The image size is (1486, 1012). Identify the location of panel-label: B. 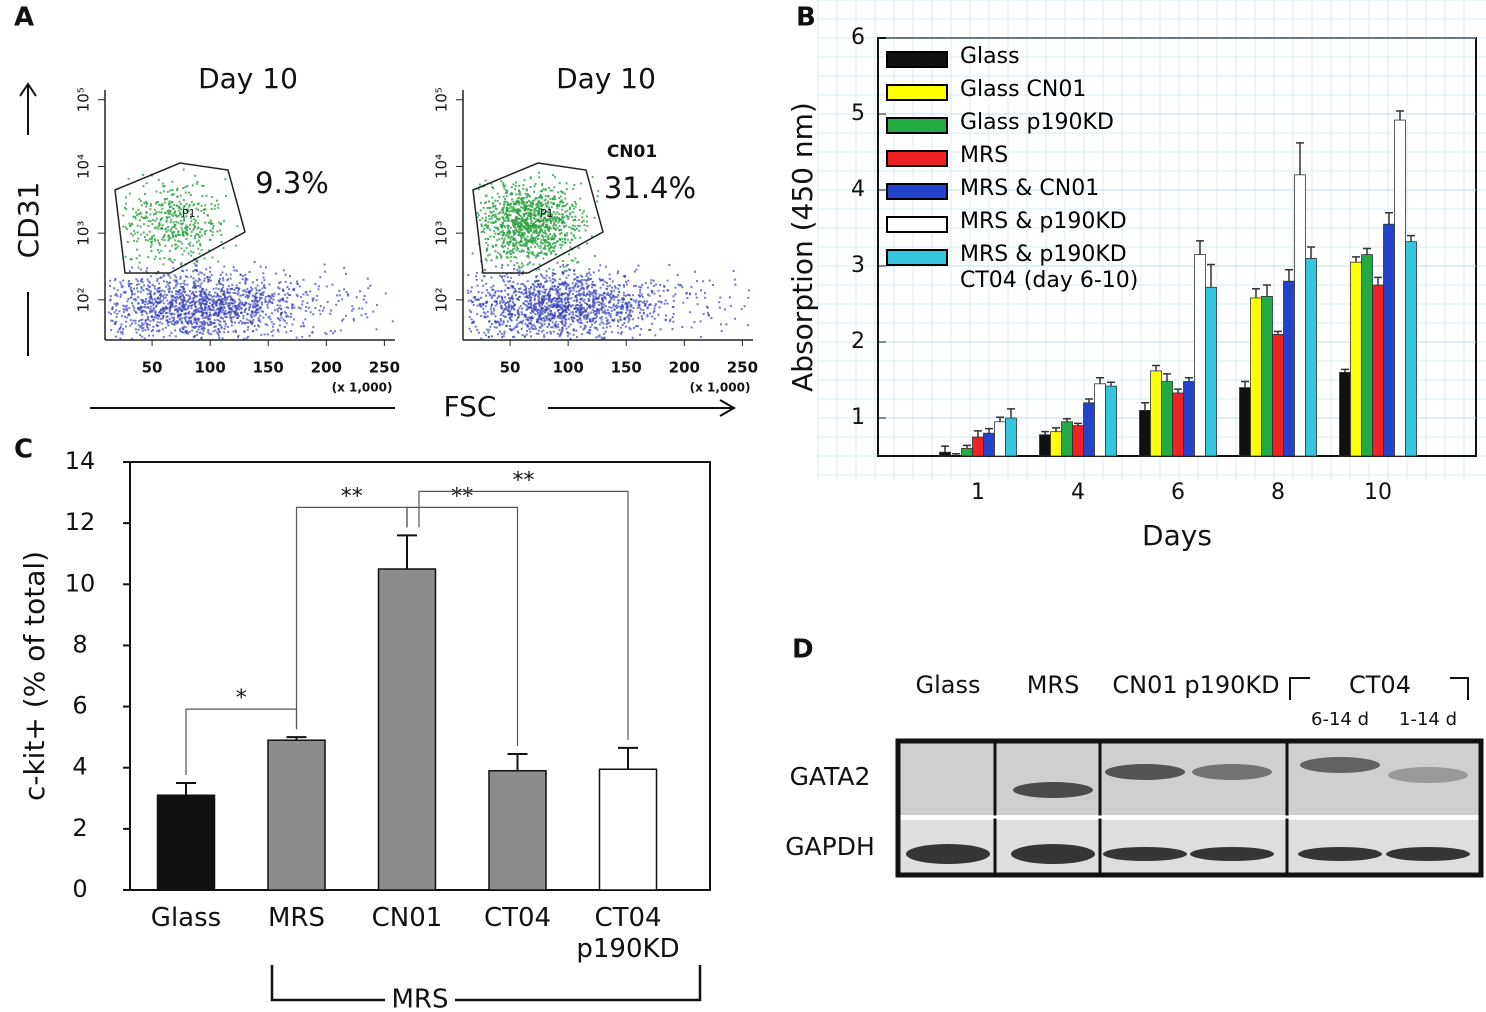
(806, 18).